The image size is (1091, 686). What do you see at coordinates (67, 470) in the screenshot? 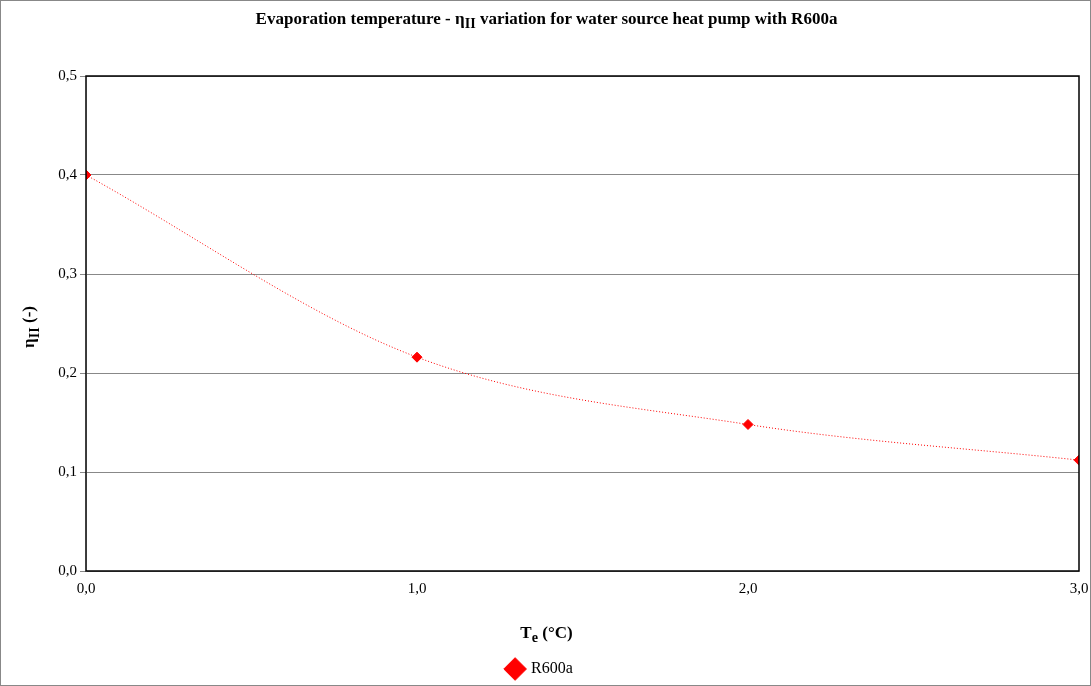
I see `y-tick-label: 0,1` at bounding box center [67, 470].